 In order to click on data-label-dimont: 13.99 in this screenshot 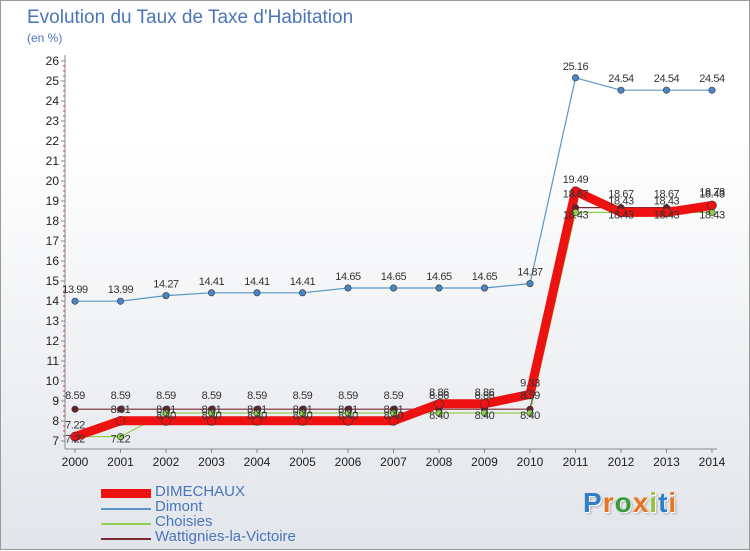, I will do `click(121, 290)`.